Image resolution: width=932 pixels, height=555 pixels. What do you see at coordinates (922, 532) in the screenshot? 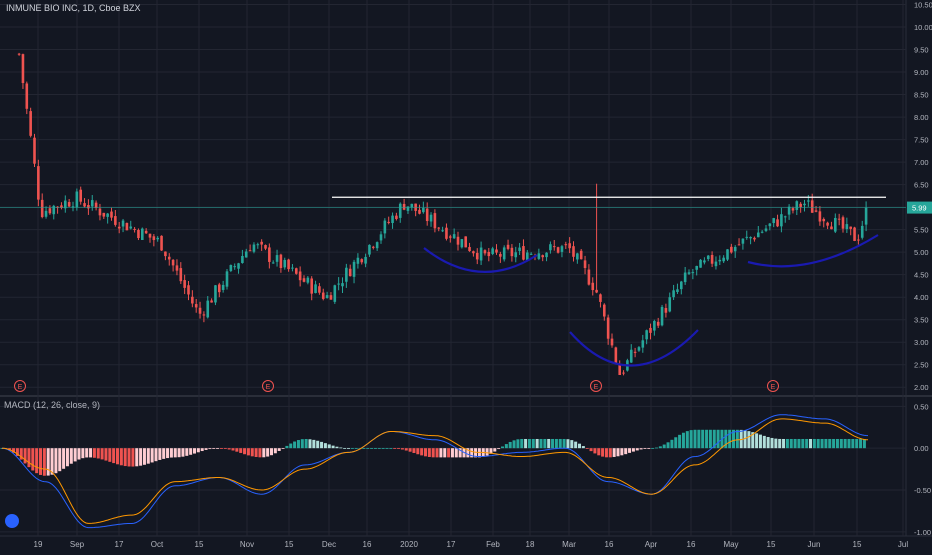
I see `macd-y-tick-label: -1.00` at bounding box center [922, 532].